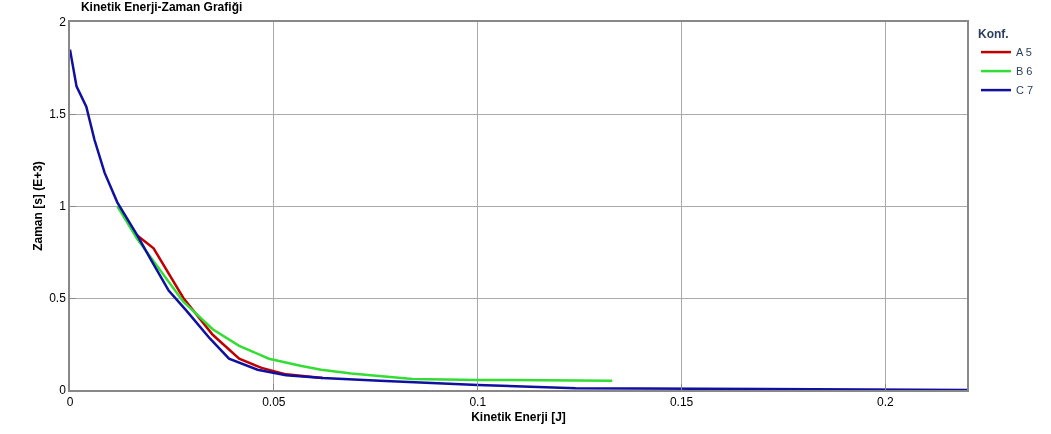  I want to click on legend-label: B 6, so click(1024, 71).